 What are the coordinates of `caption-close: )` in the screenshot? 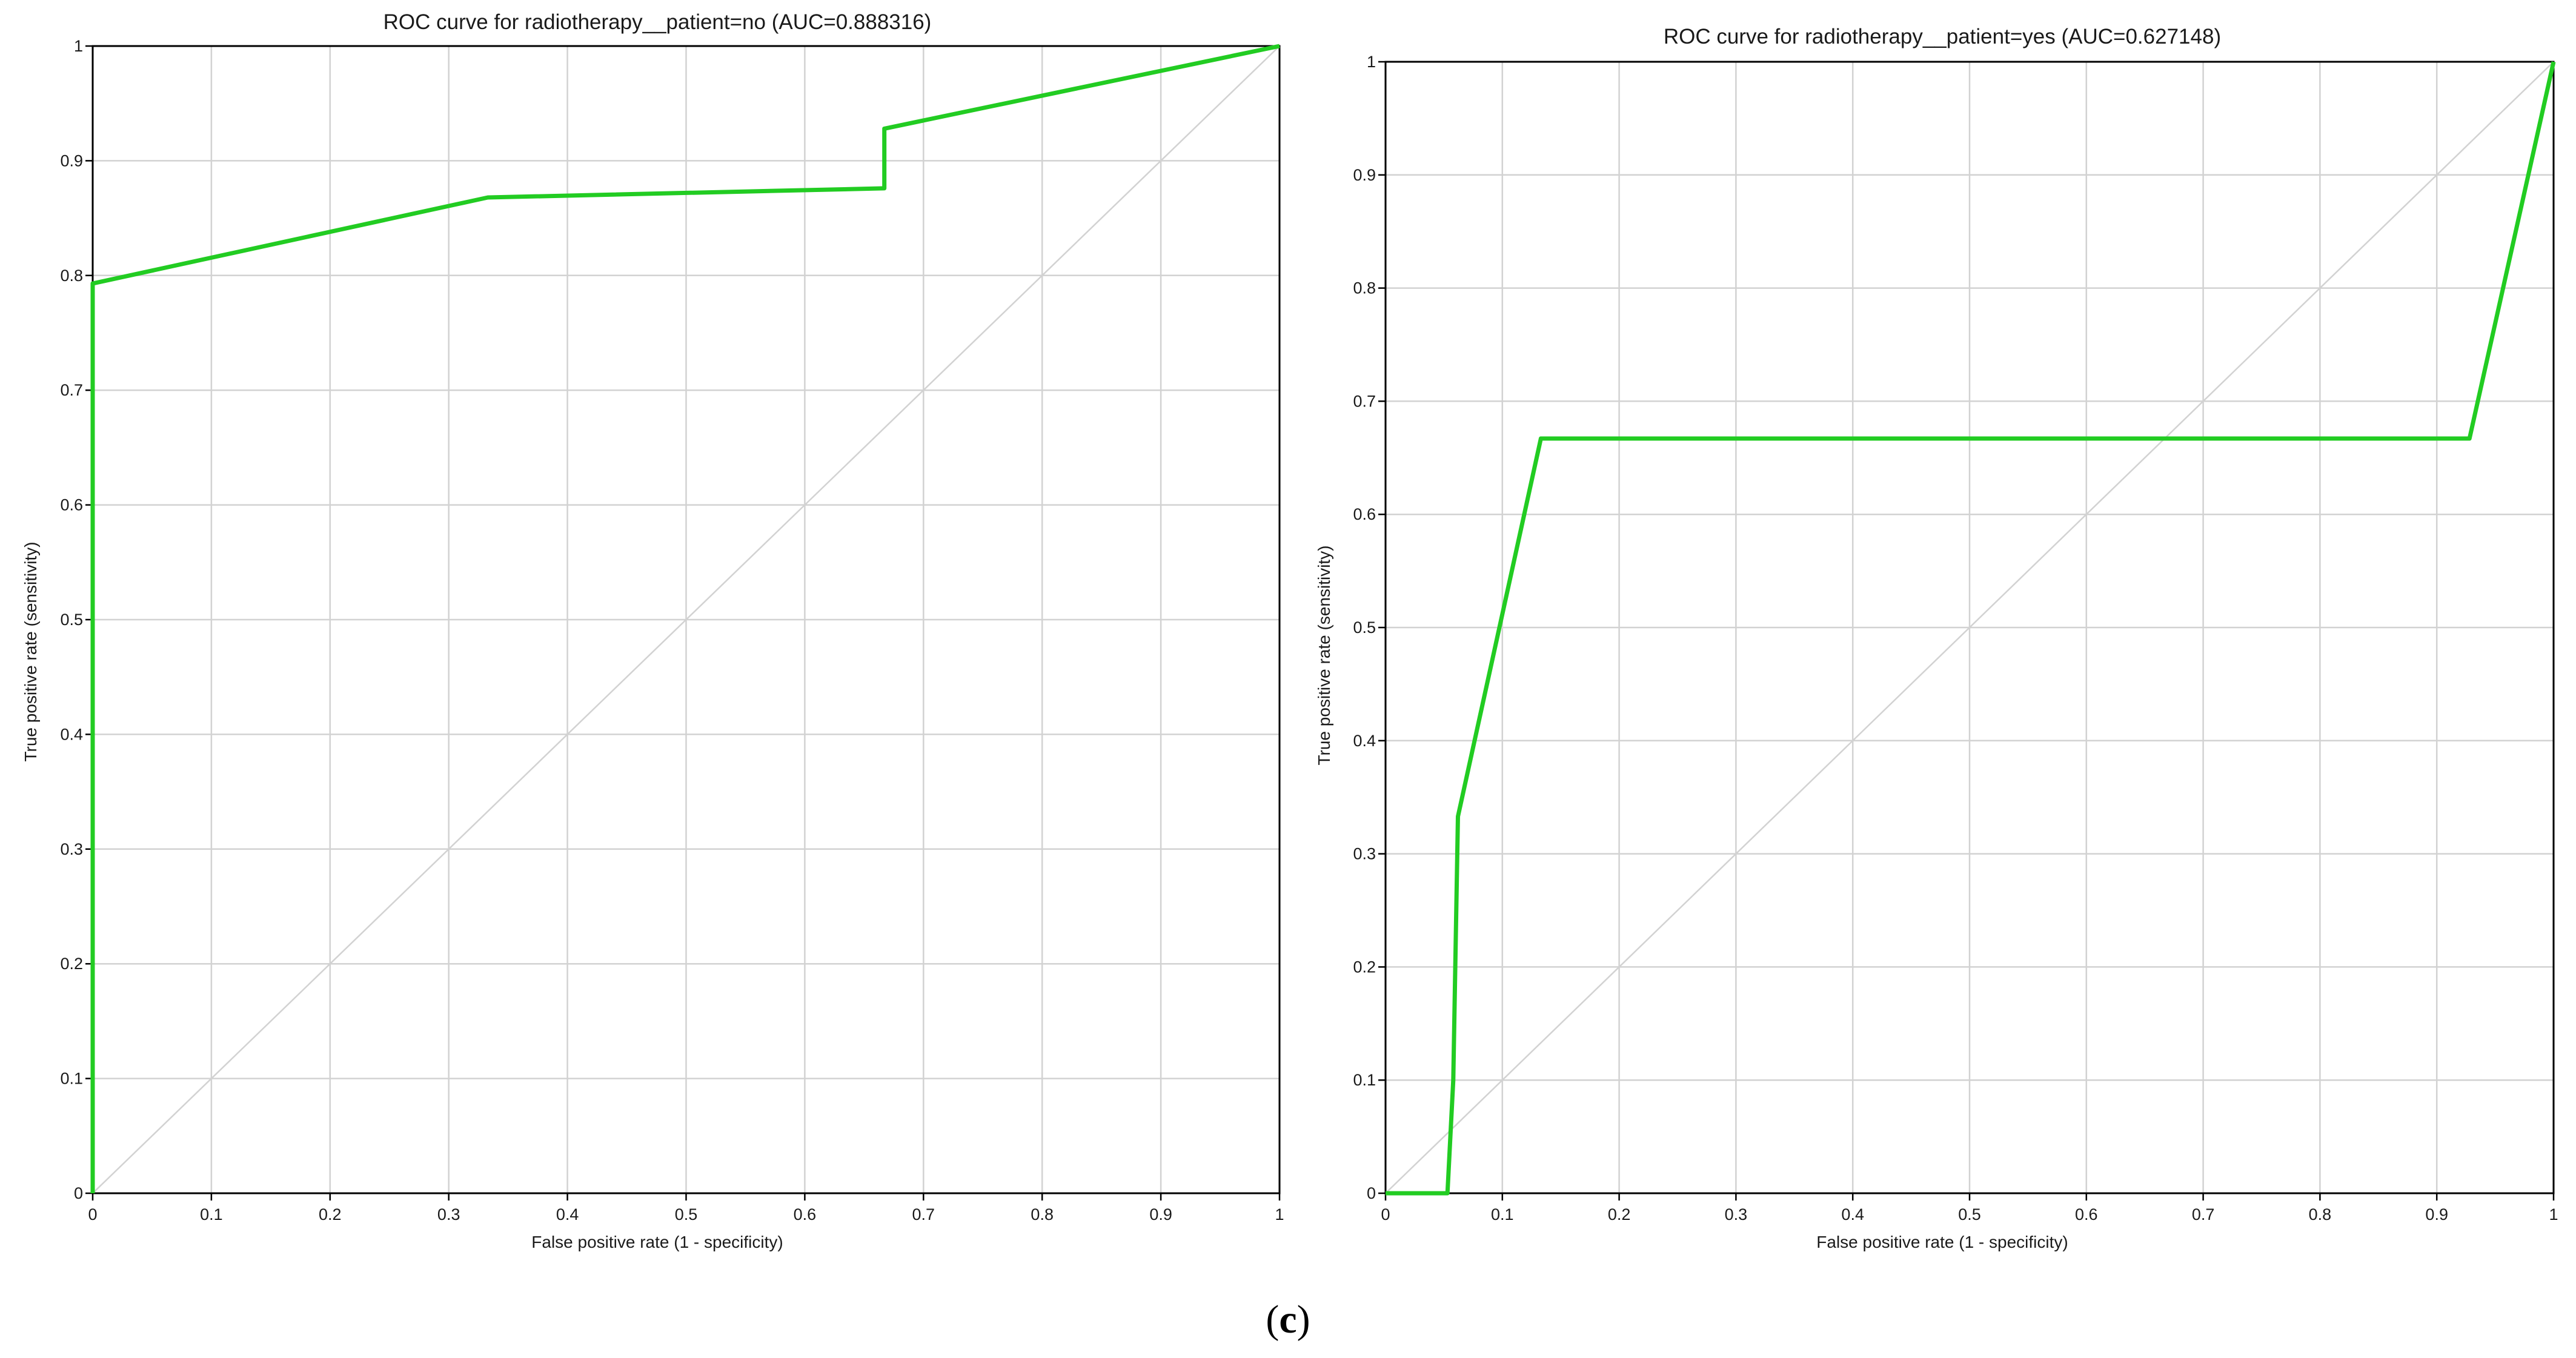 It's located at (1303, 1319).